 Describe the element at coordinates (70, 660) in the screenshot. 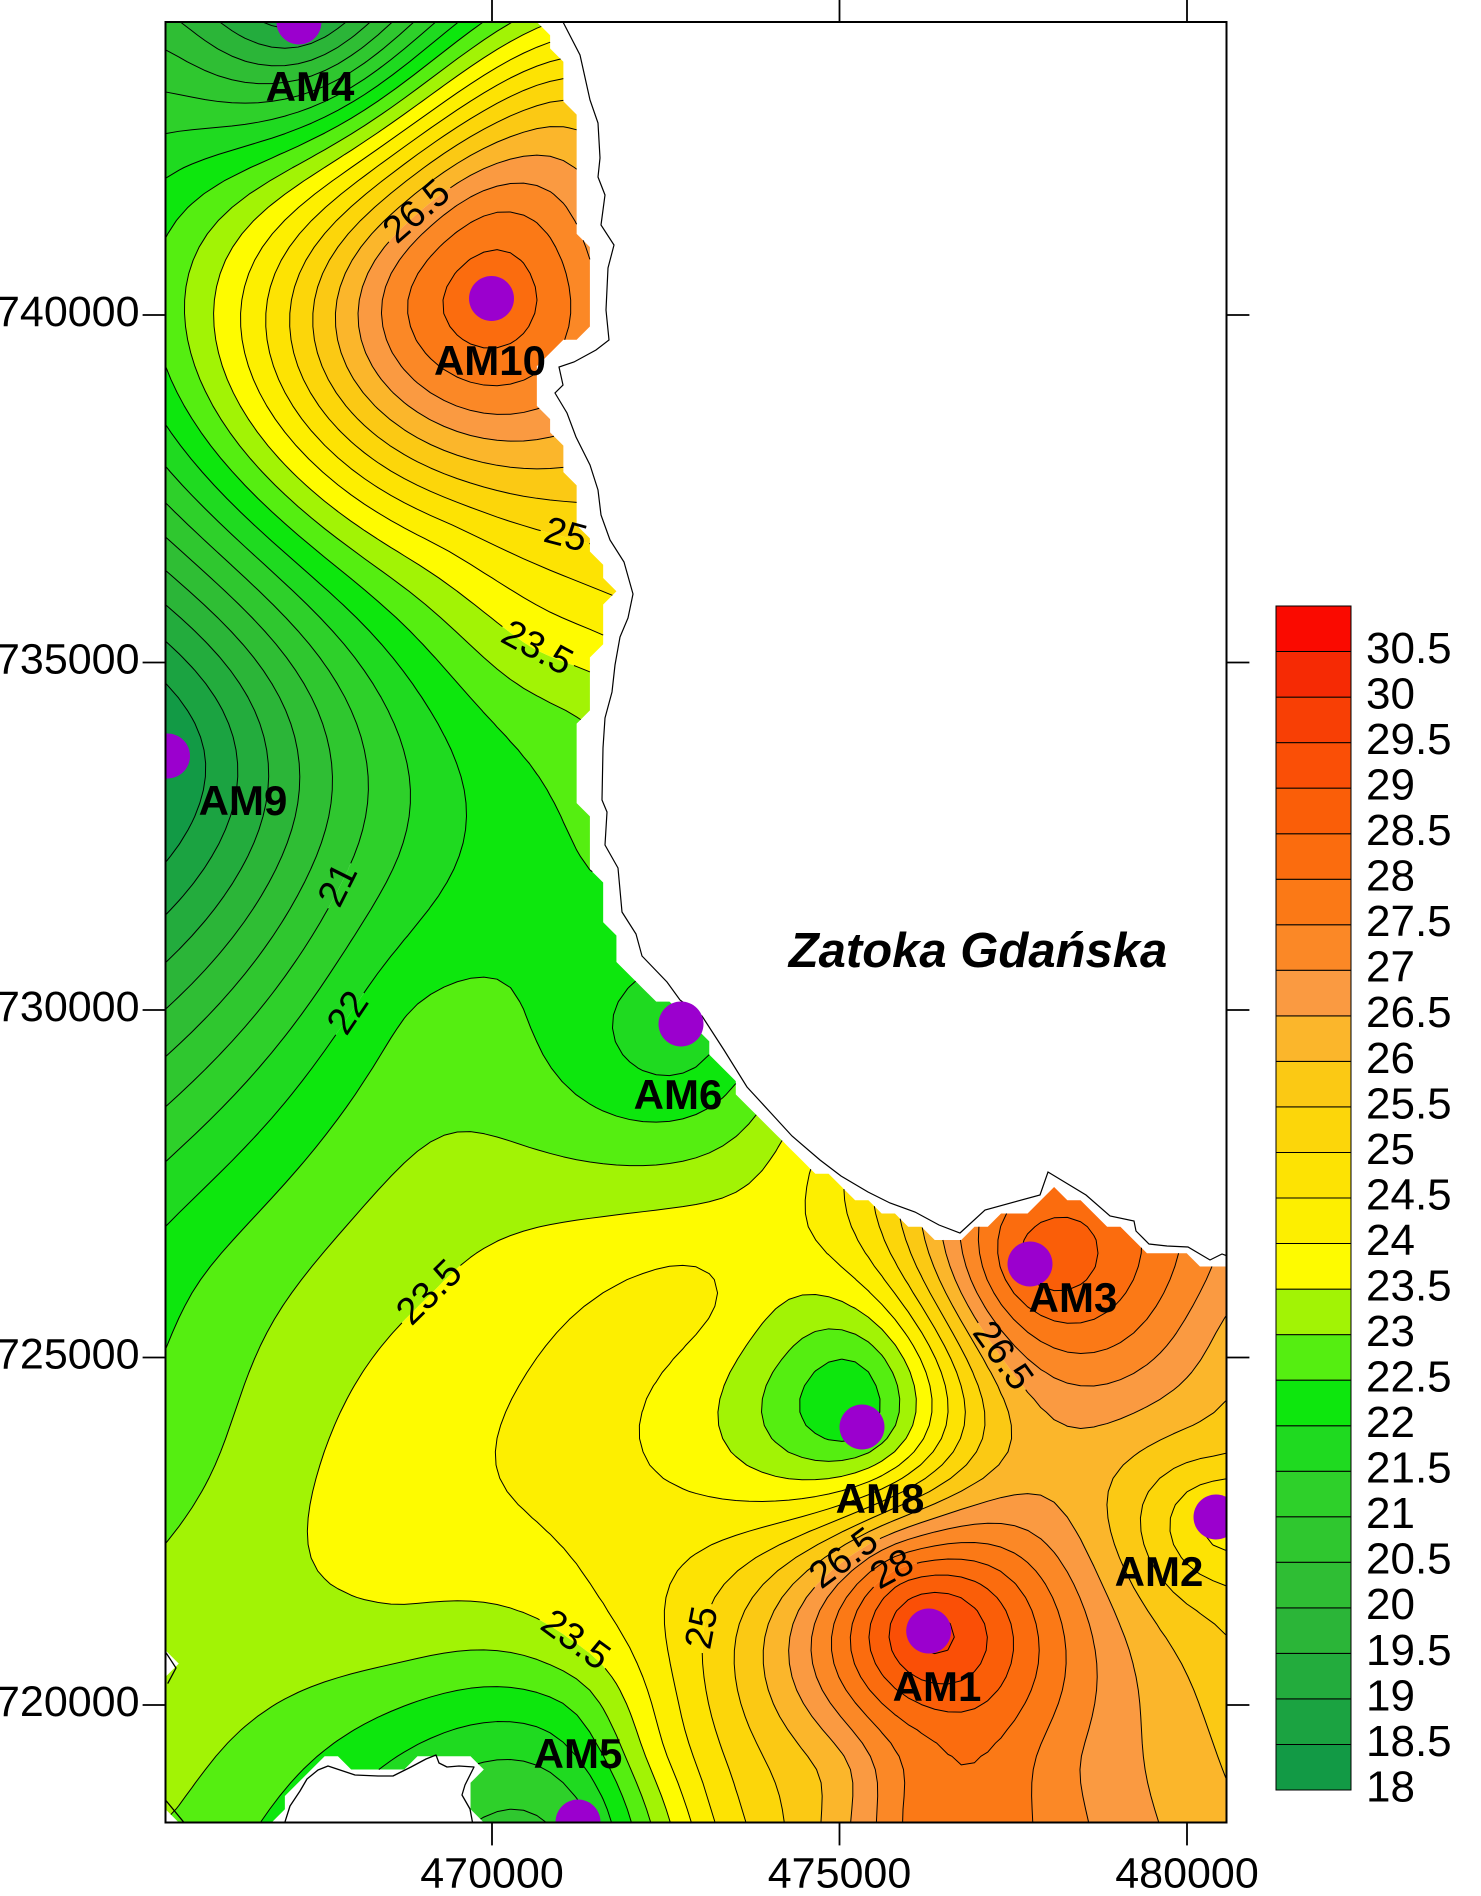

I see `svg-text: 735000` at that location.